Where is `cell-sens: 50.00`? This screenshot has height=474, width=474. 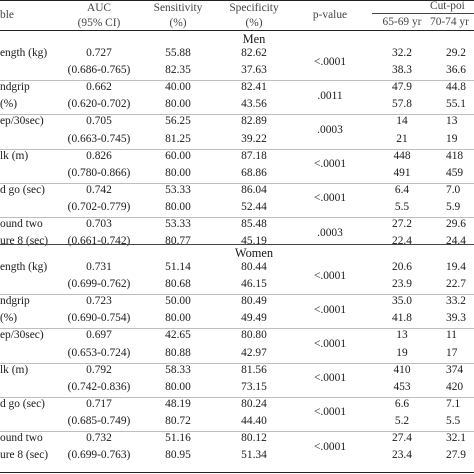 cell-sens: 50.00 is located at coordinates (178, 301).